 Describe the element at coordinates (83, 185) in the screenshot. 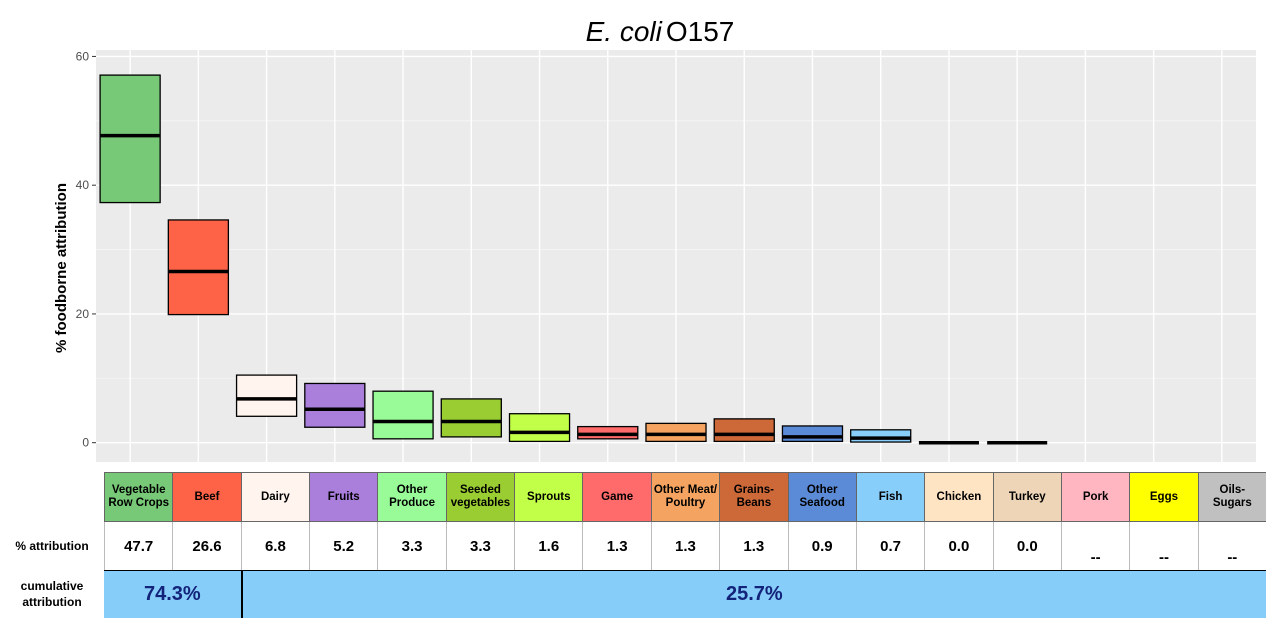

I see `y-tick-label: 40` at that location.